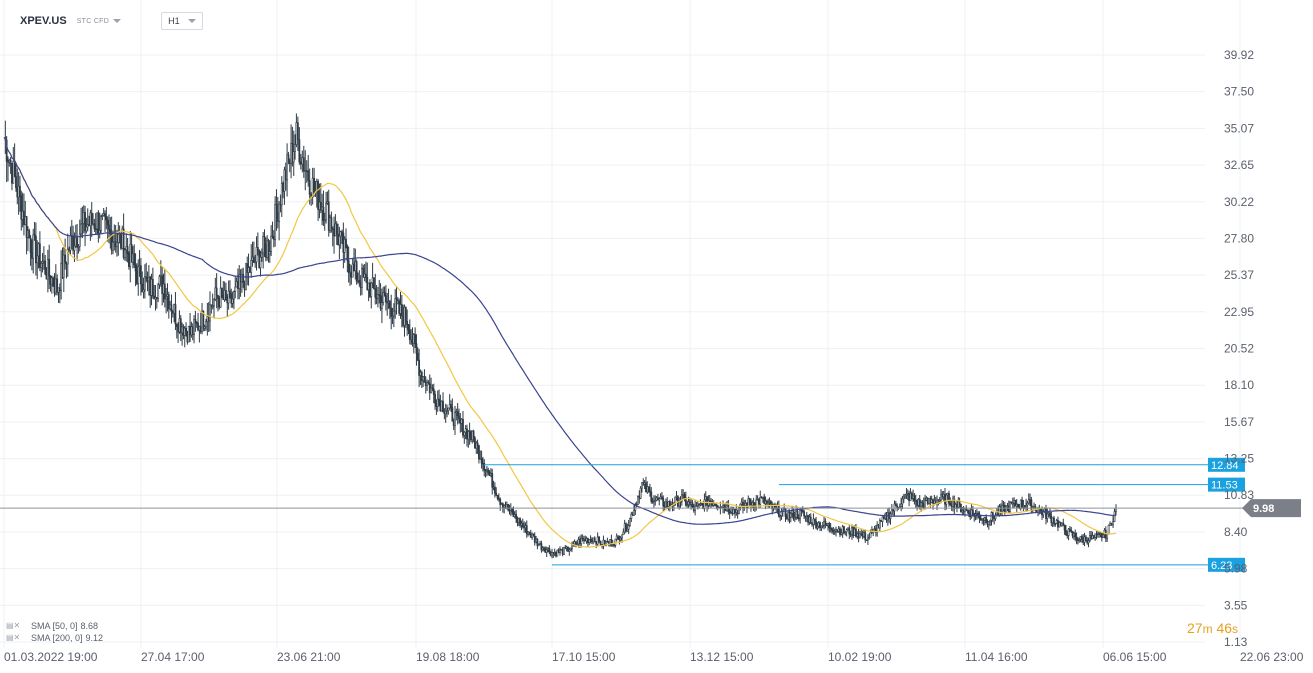 This screenshot has height=673, width=1313. Describe the element at coordinates (54, 626) in the screenshot. I see `indicator-row-sma50: ▤✕ SMA [50, 0] 8.68` at that location.